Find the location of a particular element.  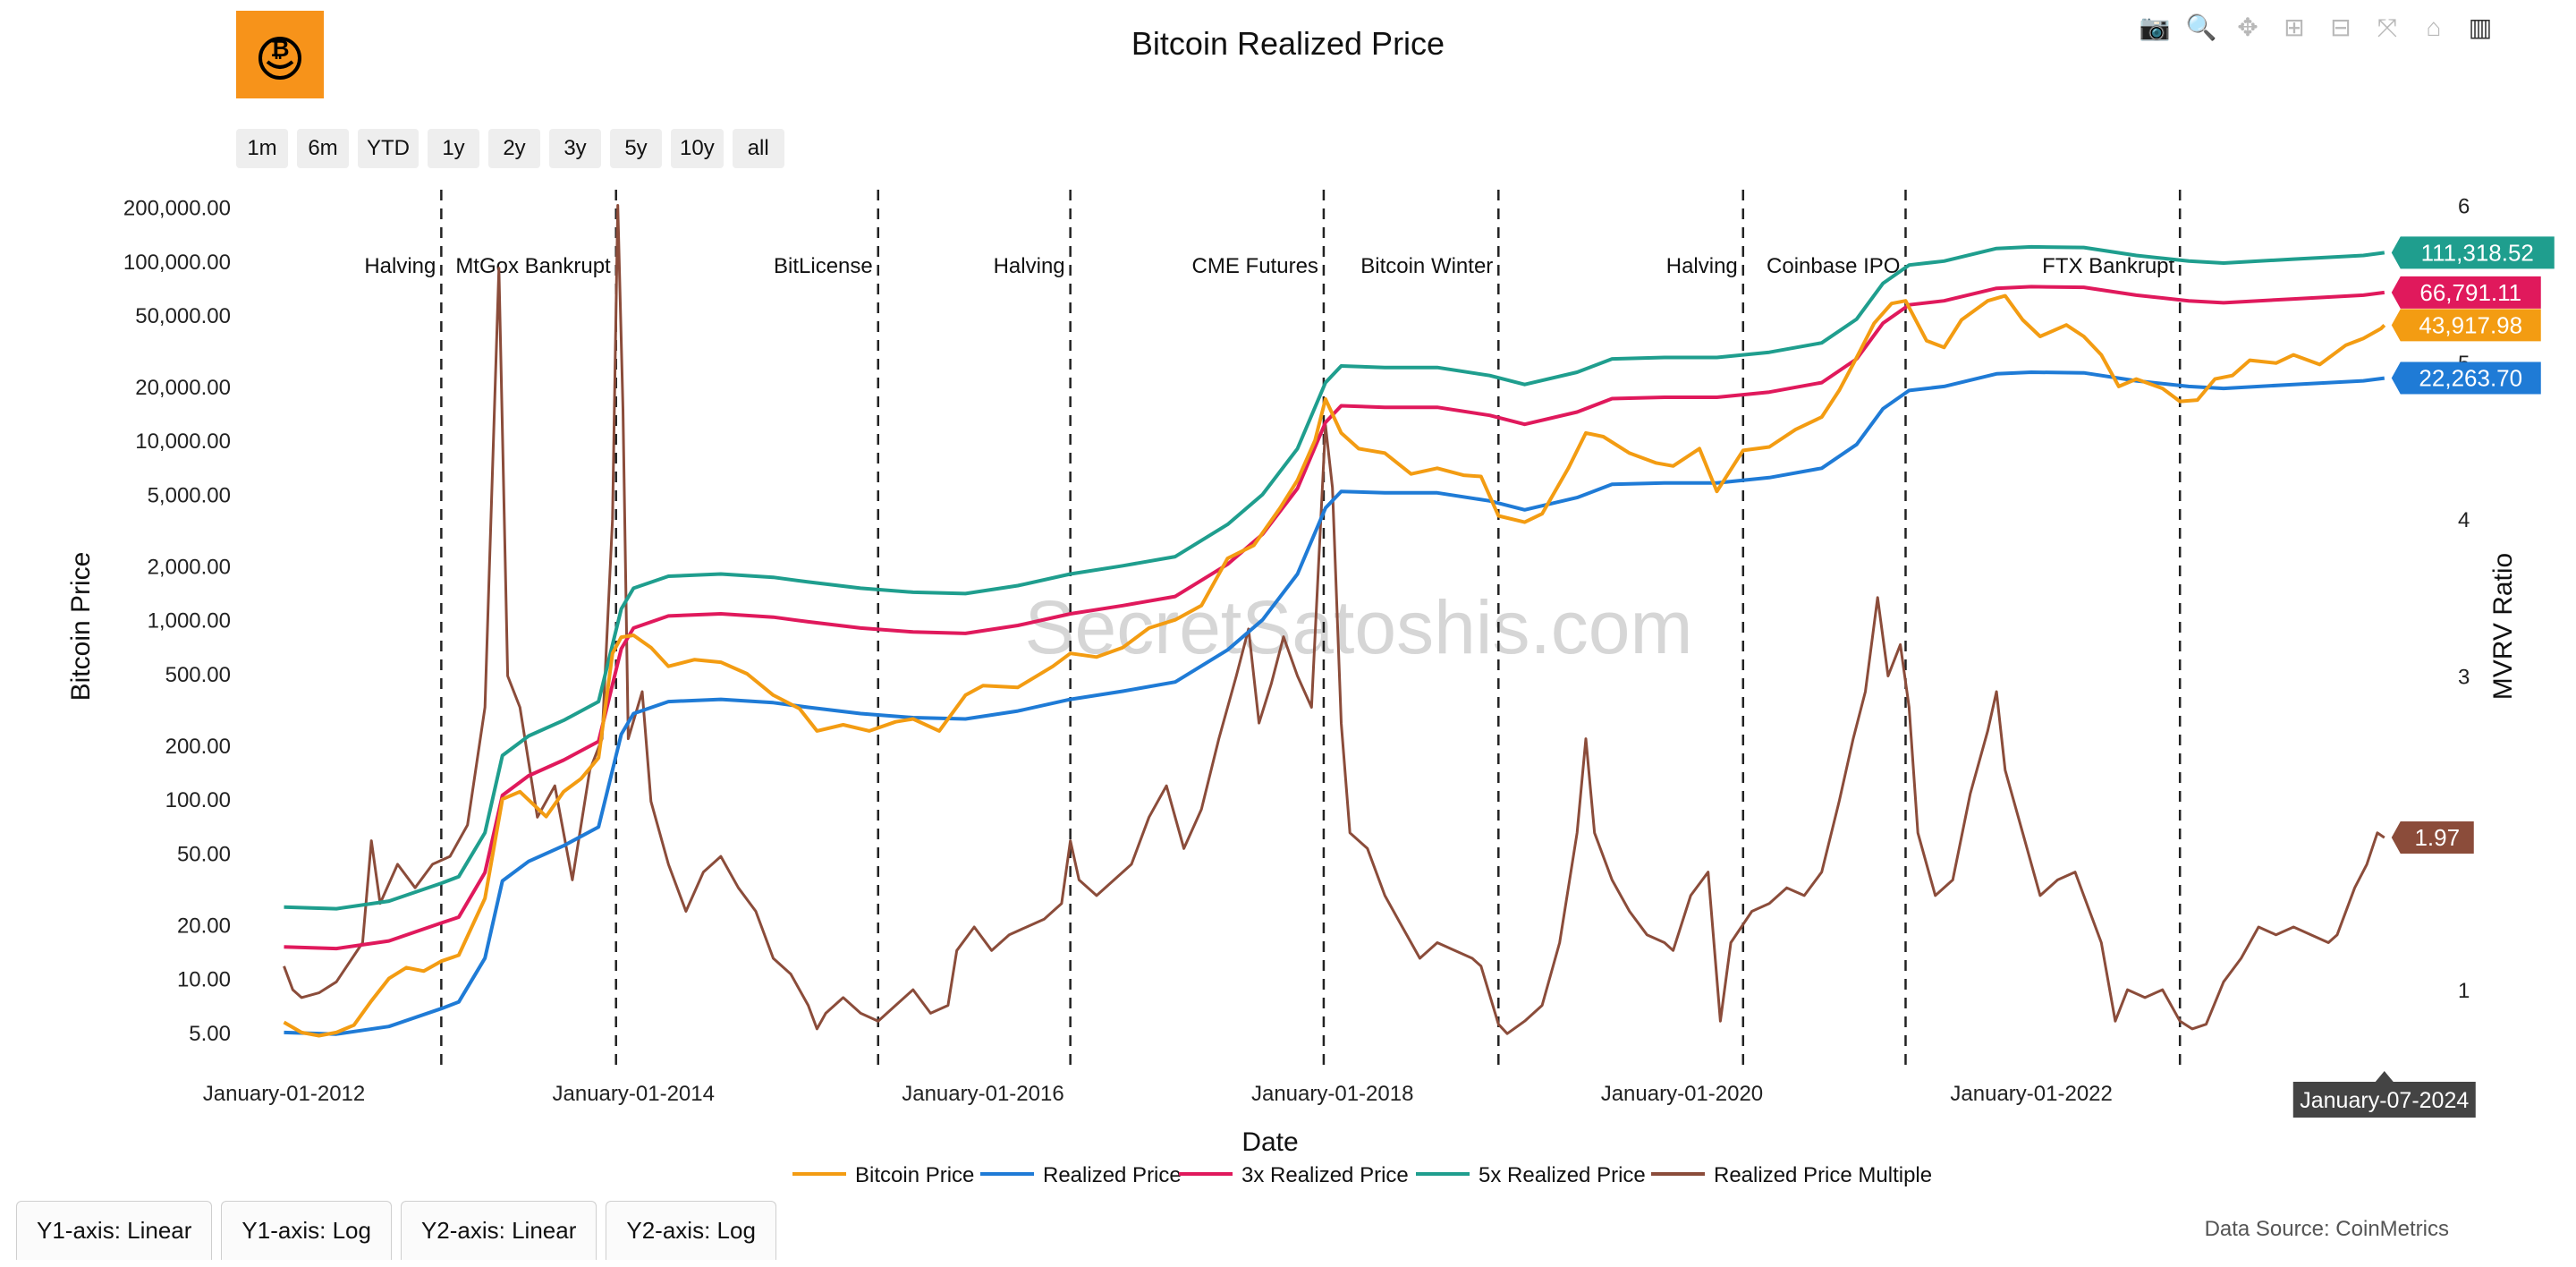

y2-tick-label: 1 is located at coordinates (2464, 991).